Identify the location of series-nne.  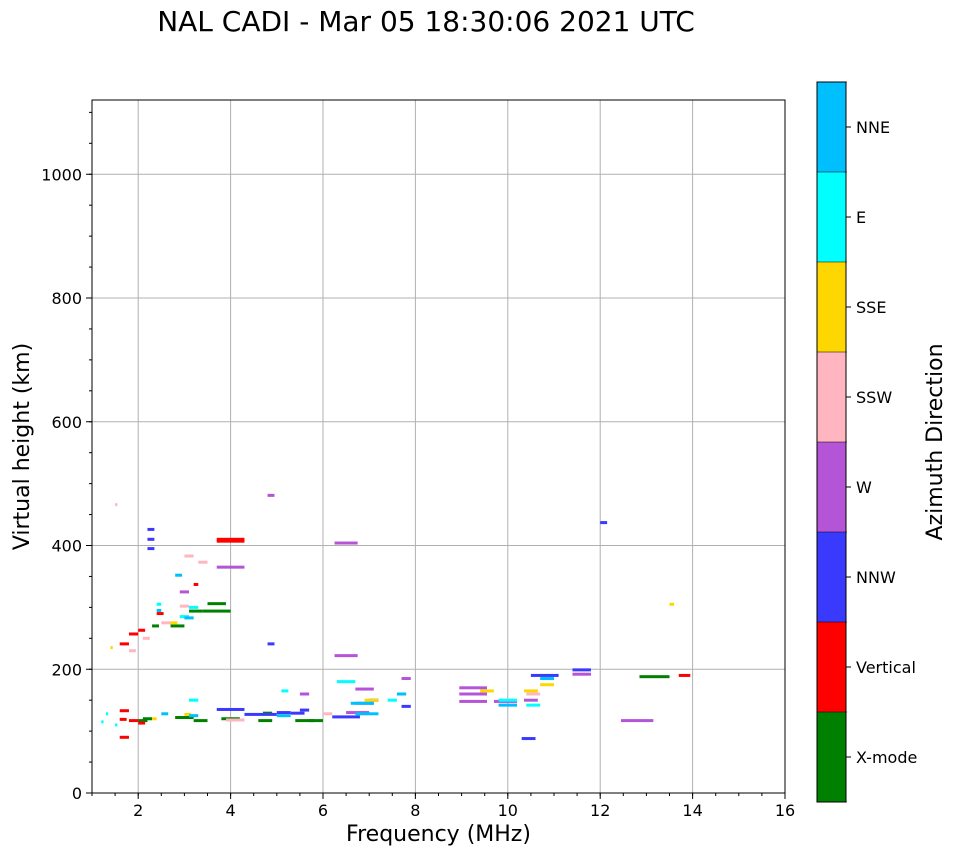
(355, 645).